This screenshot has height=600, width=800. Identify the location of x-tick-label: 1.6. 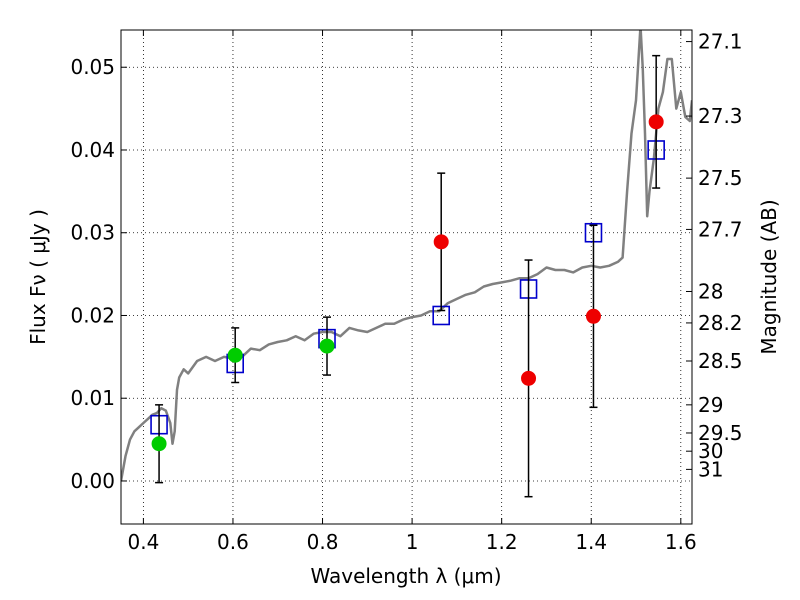
(681, 542).